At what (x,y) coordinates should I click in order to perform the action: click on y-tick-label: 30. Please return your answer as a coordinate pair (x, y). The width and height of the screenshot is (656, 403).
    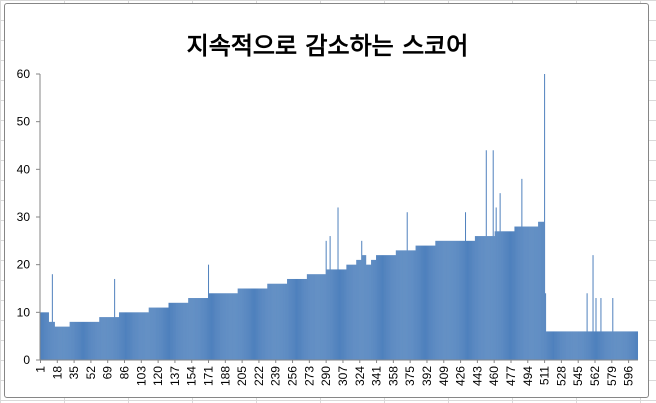
    Looking at the image, I should click on (24, 217).